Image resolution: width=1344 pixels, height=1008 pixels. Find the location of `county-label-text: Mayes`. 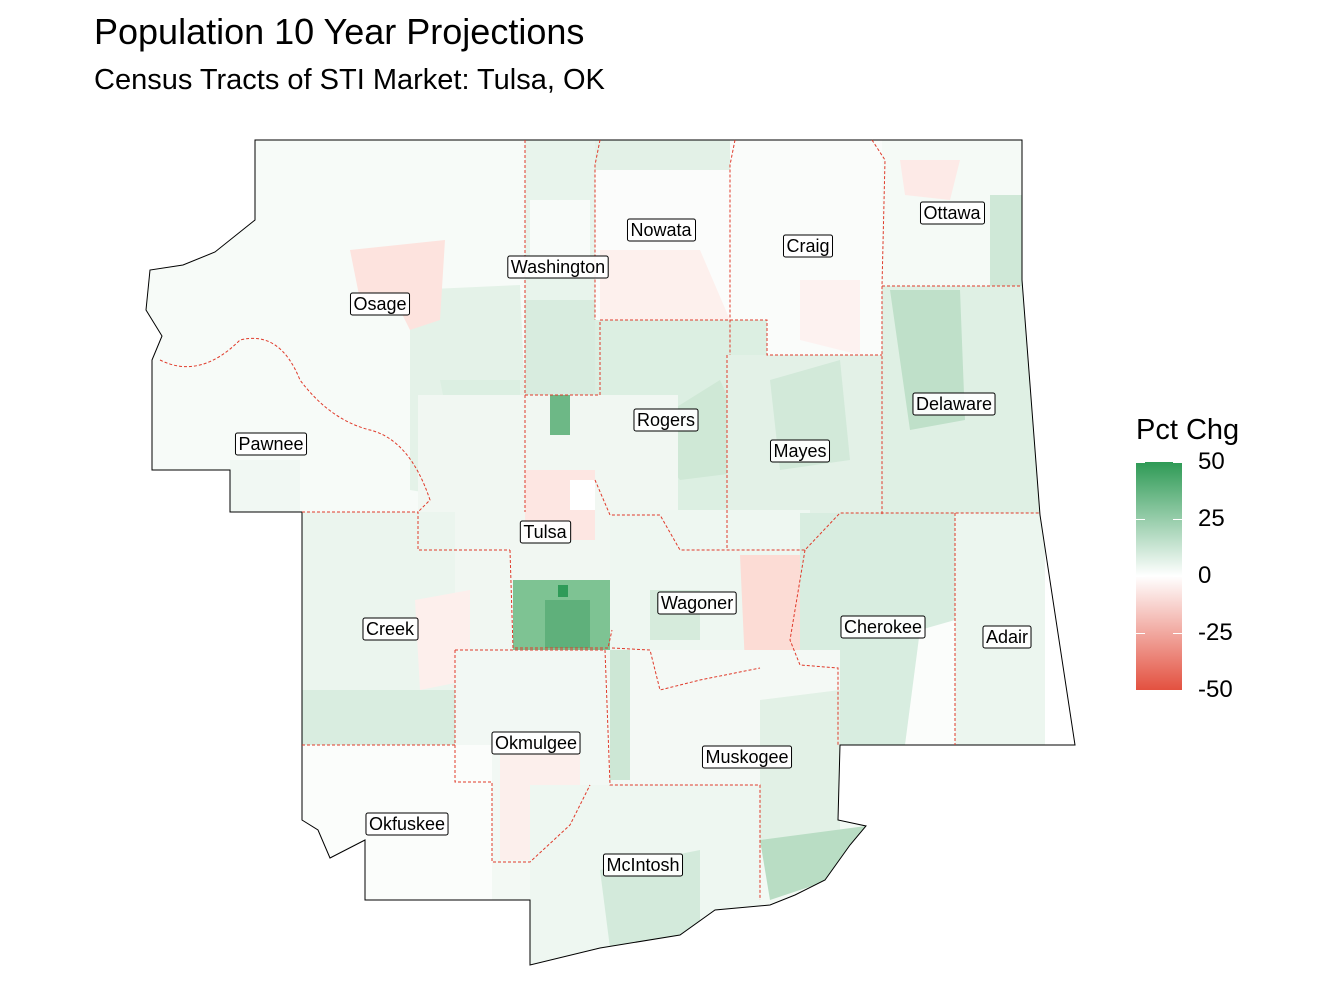

county-label-text: Mayes is located at coordinates (799, 451).